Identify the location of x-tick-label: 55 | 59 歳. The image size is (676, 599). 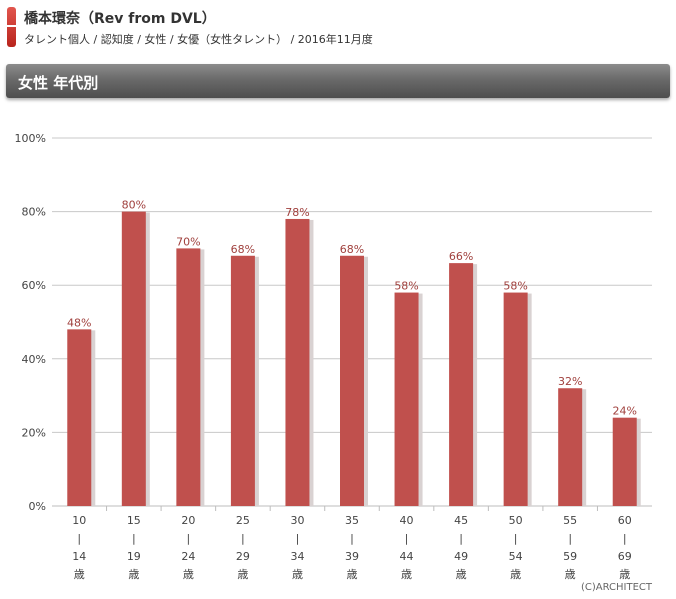
(570, 547).